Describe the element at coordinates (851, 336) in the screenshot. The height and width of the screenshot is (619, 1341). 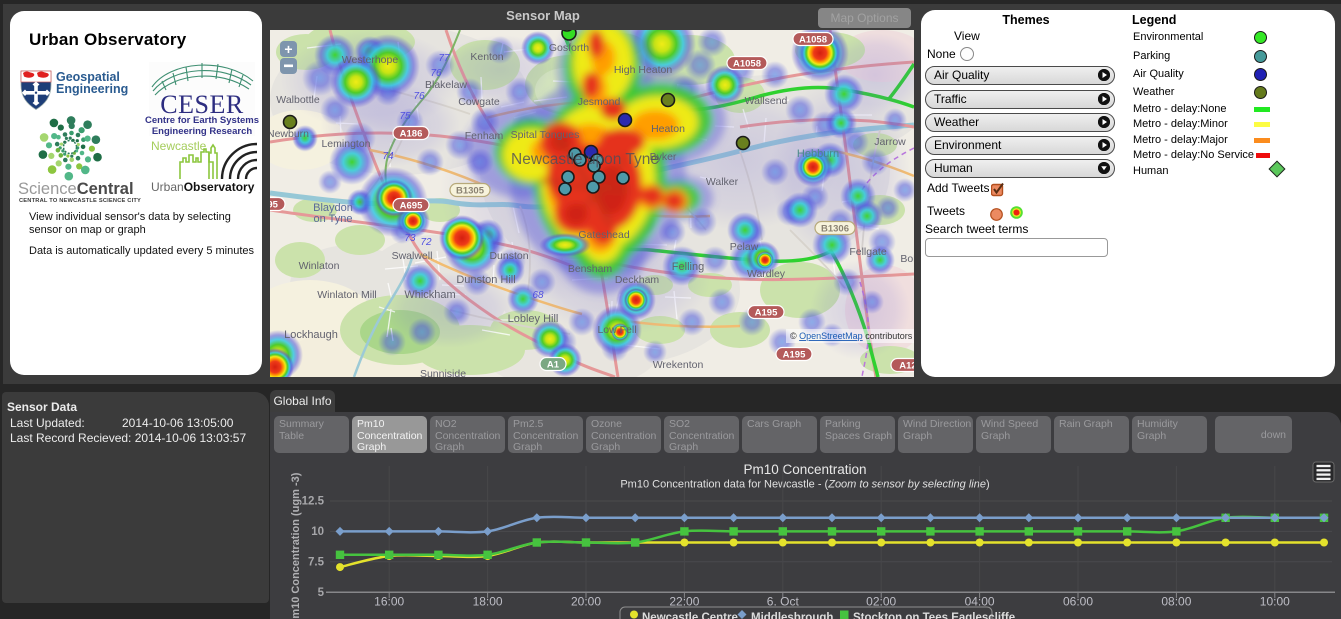
I see `svg-text: © OpenStreetMap contributors` at that location.